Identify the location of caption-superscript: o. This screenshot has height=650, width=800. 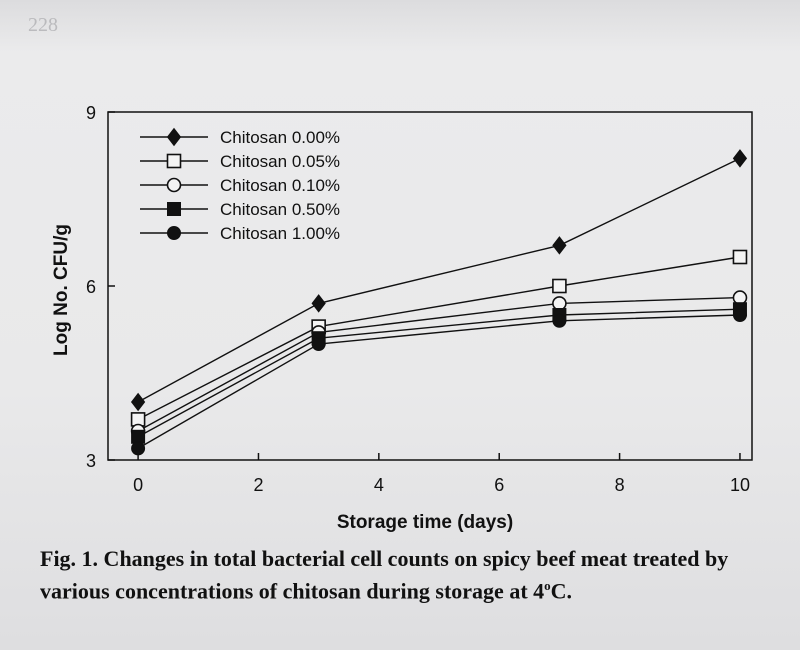
(547, 585).